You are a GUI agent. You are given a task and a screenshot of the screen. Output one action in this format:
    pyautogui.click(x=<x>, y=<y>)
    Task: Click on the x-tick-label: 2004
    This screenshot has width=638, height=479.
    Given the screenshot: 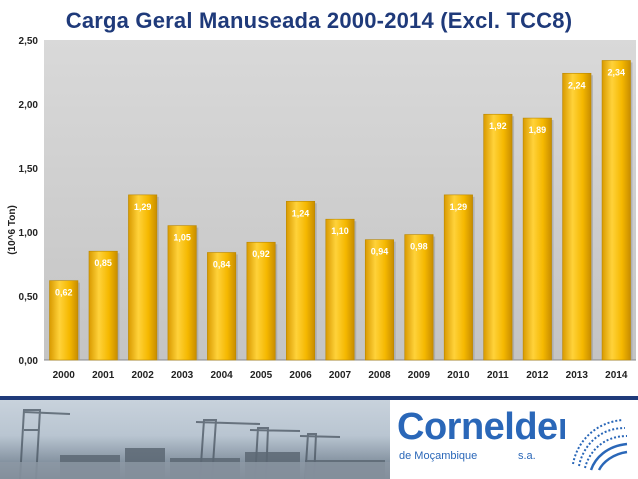 What is the action you would take?
    pyautogui.click(x=221, y=375)
    